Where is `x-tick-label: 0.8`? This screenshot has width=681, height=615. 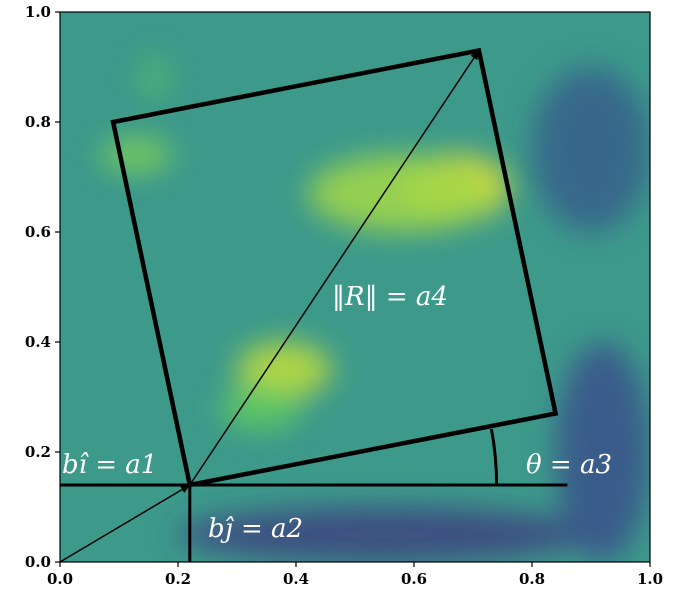 x-tick-label: 0.8 is located at coordinates (532, 579).